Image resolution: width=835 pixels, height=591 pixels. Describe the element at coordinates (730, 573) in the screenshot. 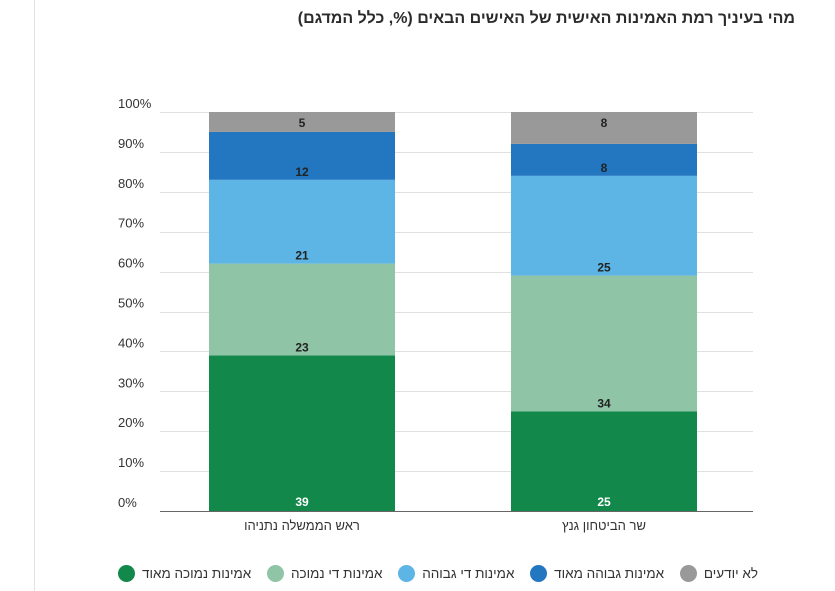

I see `legend-label: לא יודעים` at that location.